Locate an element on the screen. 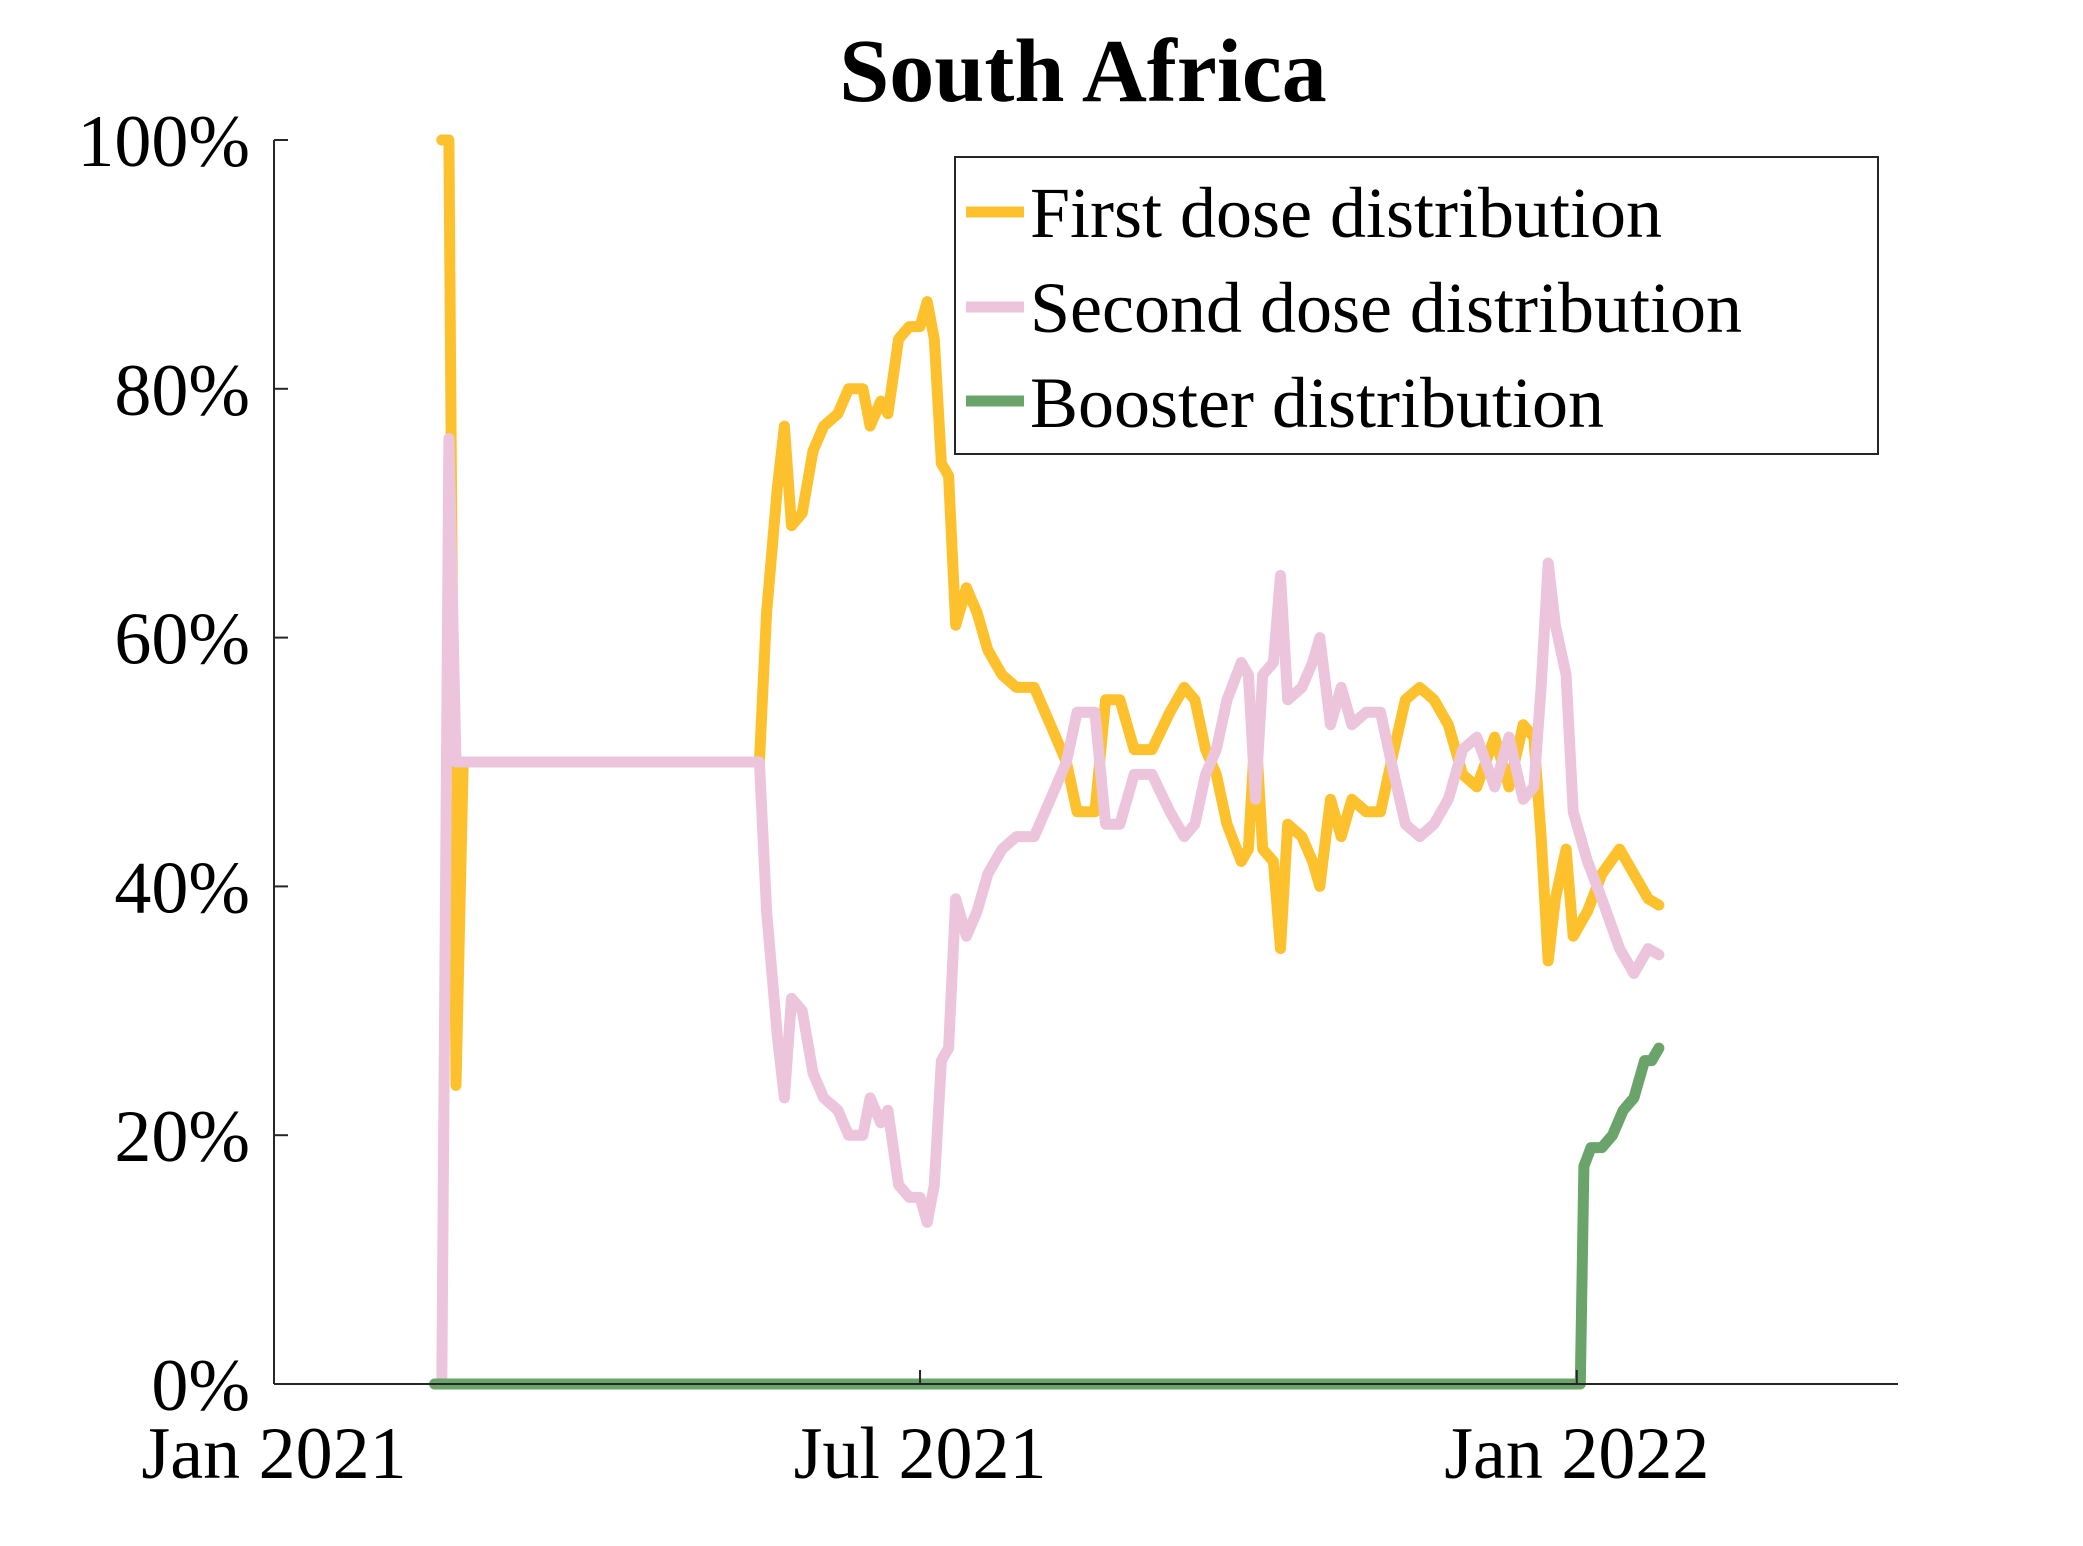  chart-title: South Africa is located at coordinates (1083, 71).